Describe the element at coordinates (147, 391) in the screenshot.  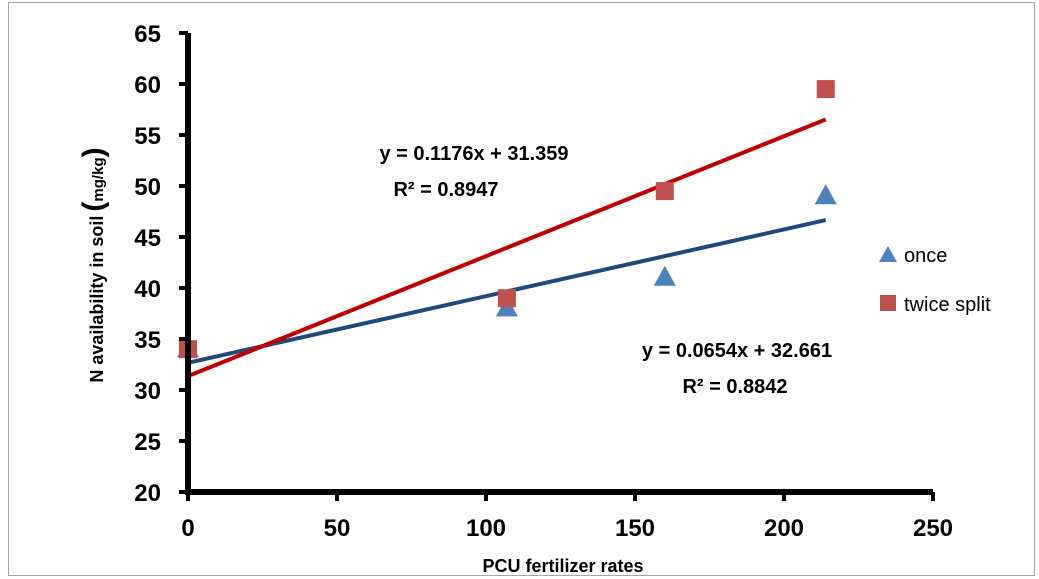
I see `y-tick-label: 30` at that location.